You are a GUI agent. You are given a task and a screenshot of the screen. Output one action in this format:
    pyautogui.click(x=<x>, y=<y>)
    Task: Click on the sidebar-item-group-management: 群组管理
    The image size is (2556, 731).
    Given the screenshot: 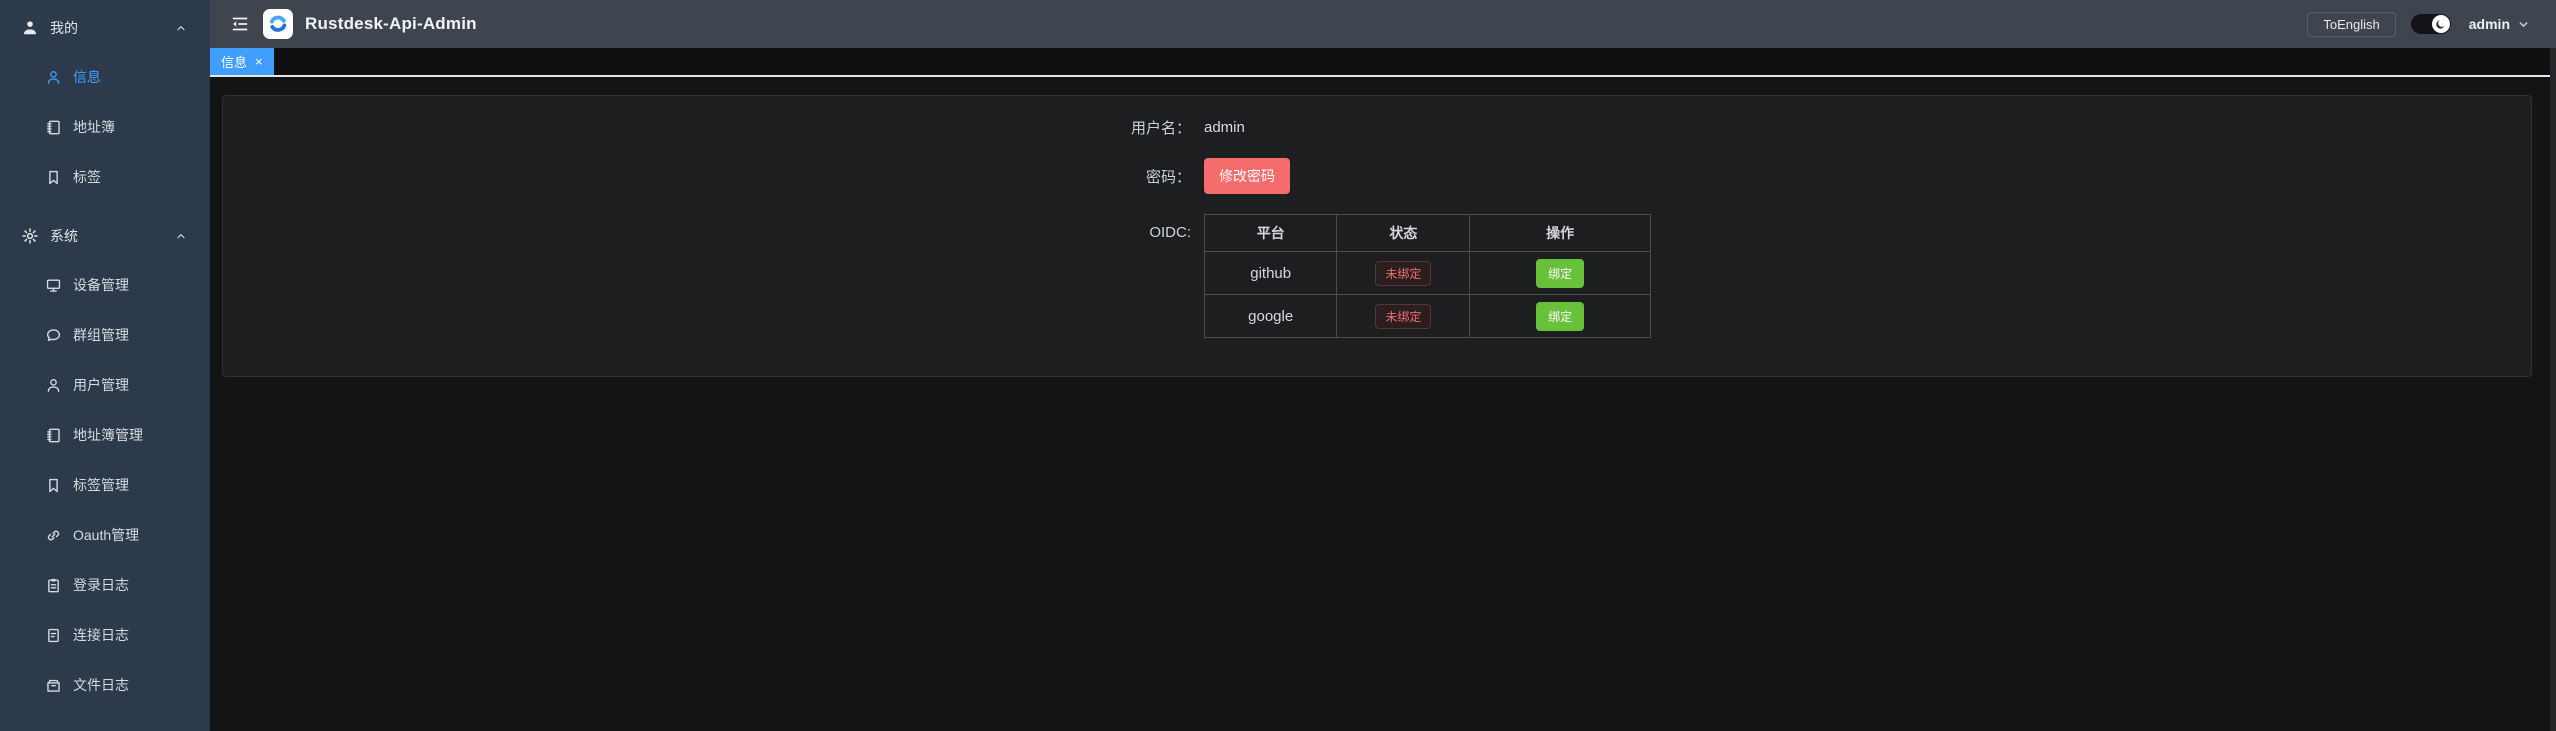 What is the action you would take?
    pyautogui.click(x=105, y=335)
    